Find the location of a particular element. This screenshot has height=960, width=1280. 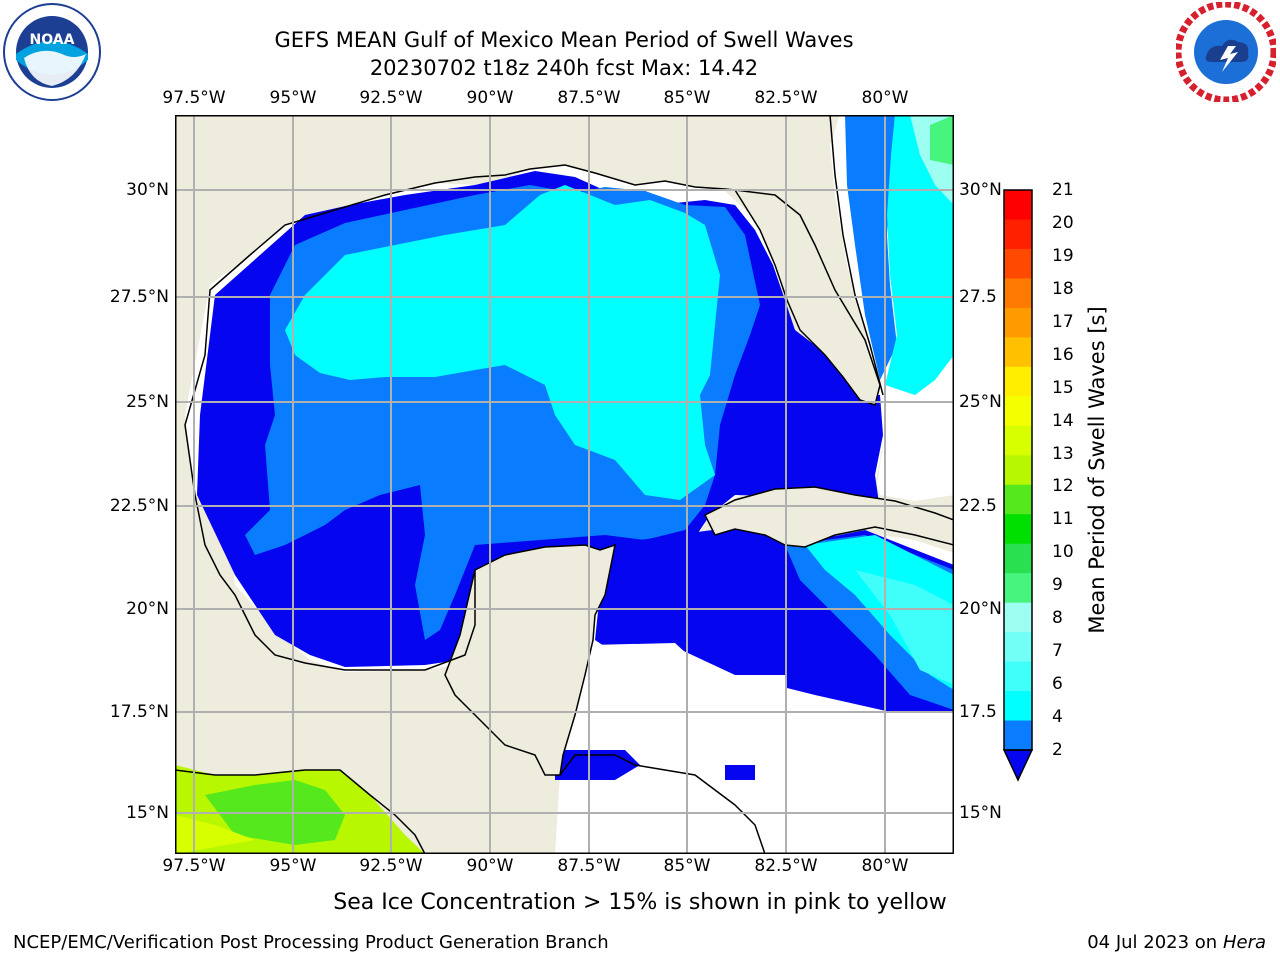

svg-text: NOAA is located at coordinates (52, 40).